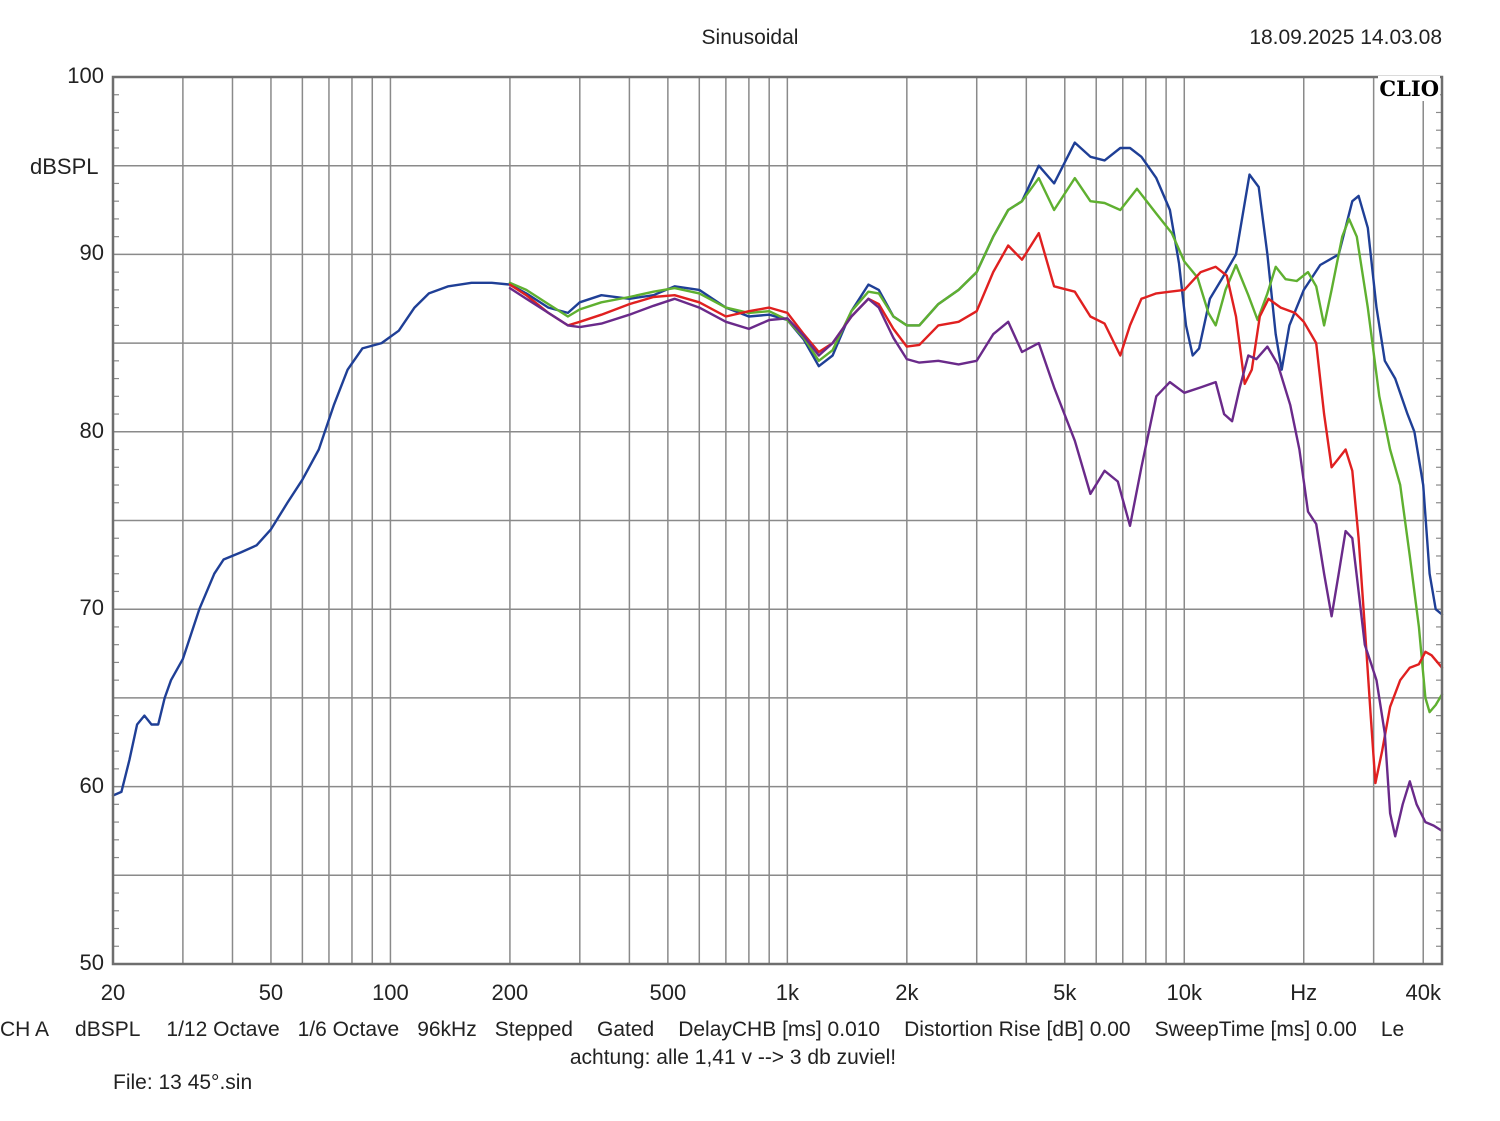  I want to click on setting-item: 1/12 Octave, so click(223, 1029).